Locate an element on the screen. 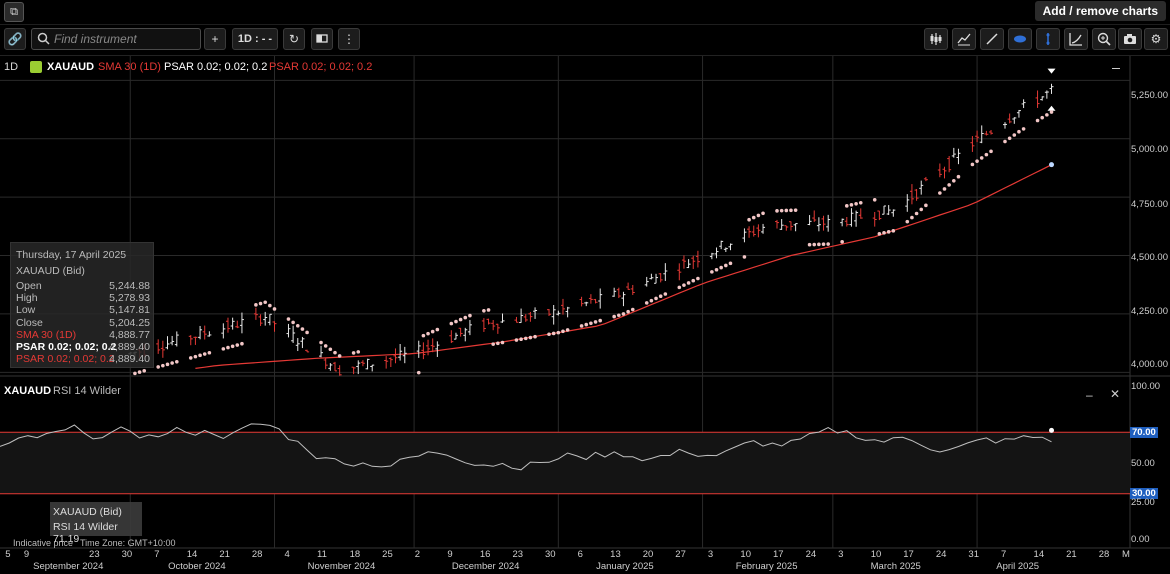 The image size is (1170, 574). add-instrument-button: + is located at coordinates (215, 39).